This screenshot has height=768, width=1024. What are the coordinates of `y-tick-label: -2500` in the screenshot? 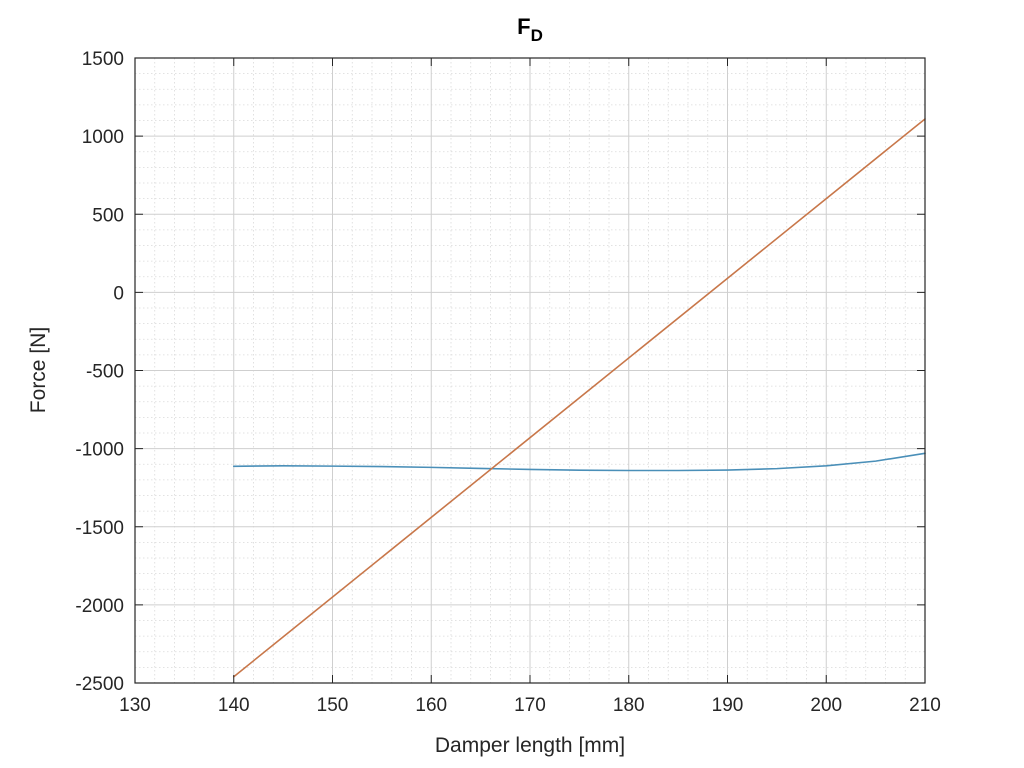 It's located at (99, 684).